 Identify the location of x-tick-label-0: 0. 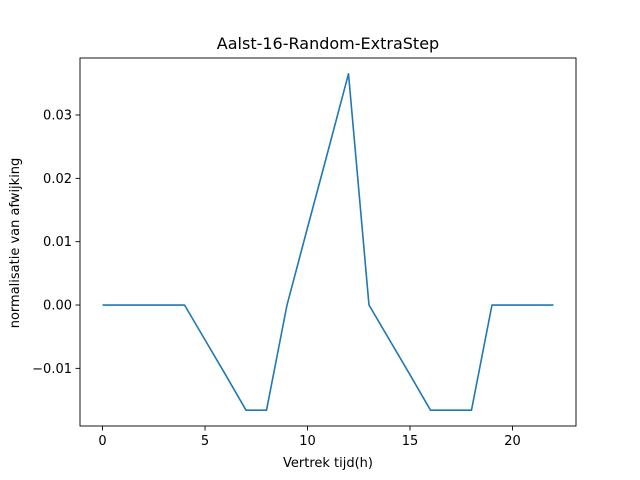
(102, 441).